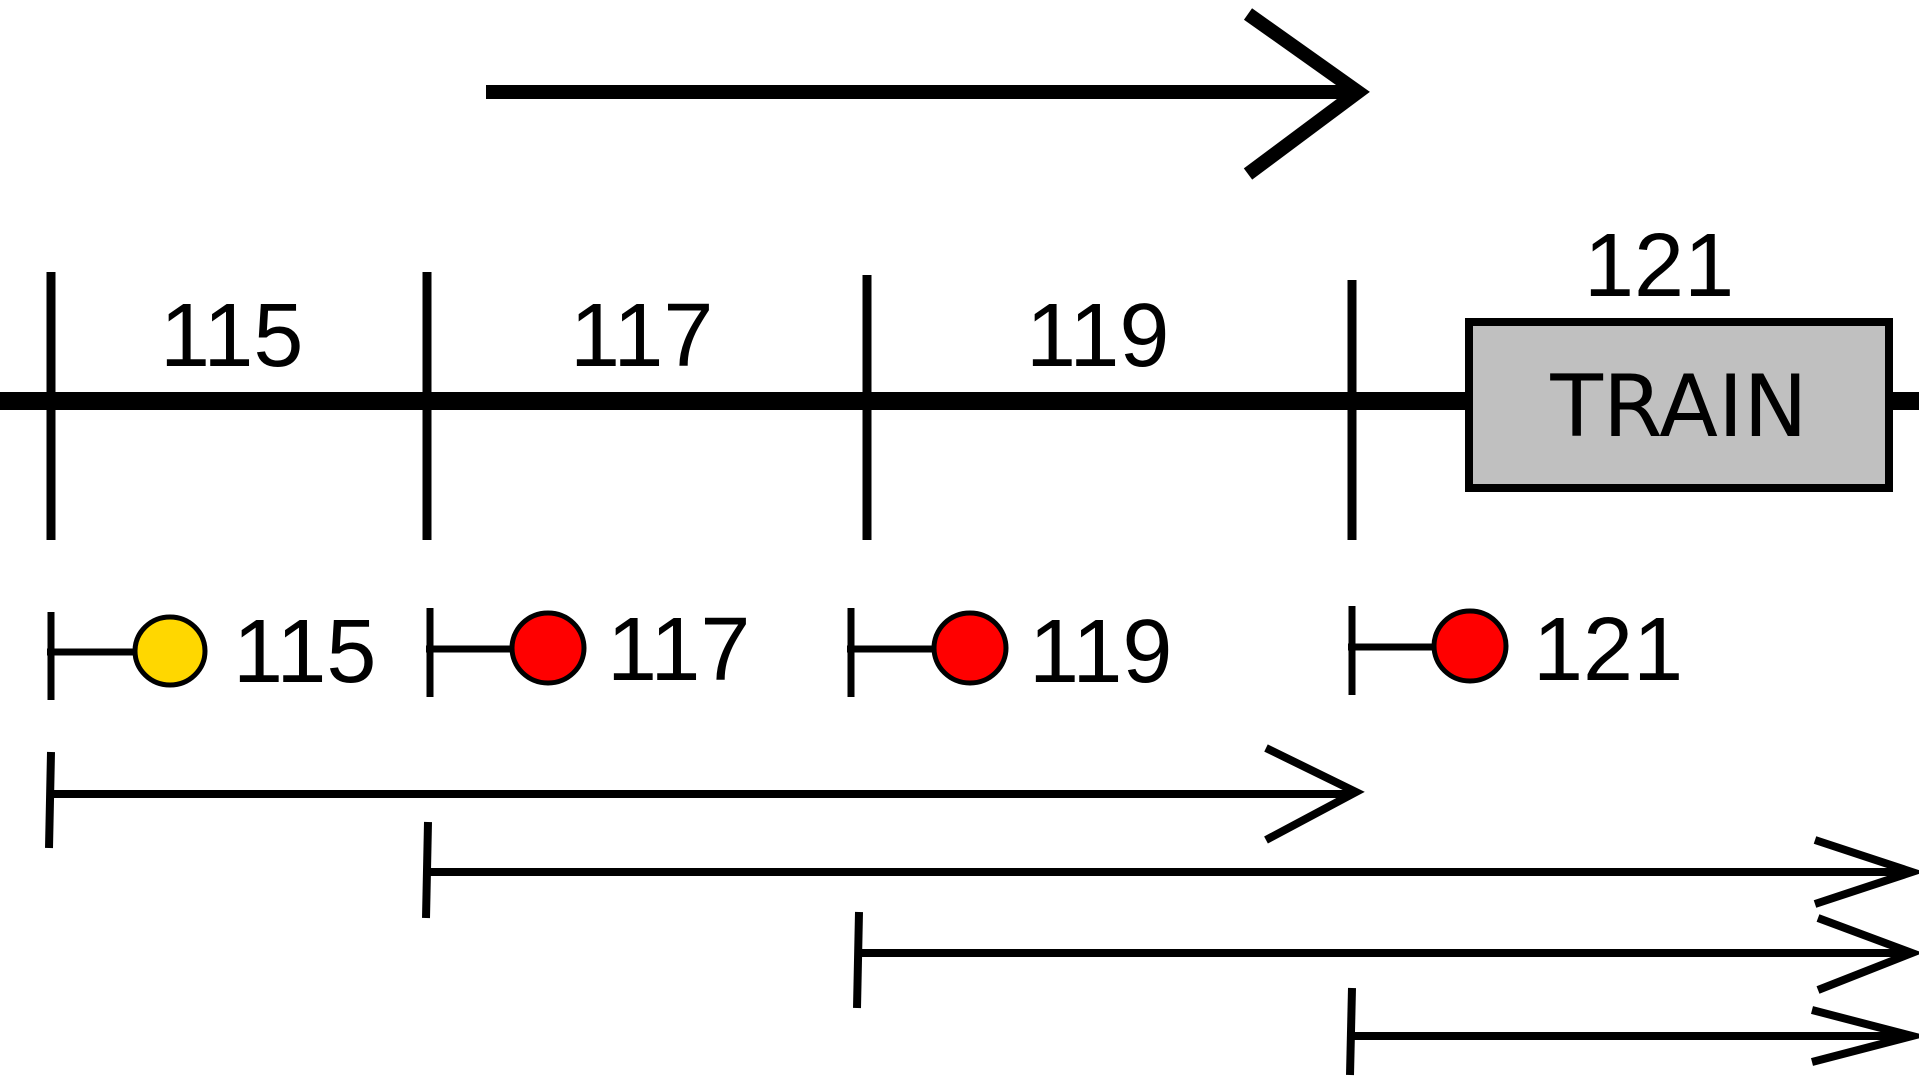  I want to click on block-label-117: 117, so click(641, 336).